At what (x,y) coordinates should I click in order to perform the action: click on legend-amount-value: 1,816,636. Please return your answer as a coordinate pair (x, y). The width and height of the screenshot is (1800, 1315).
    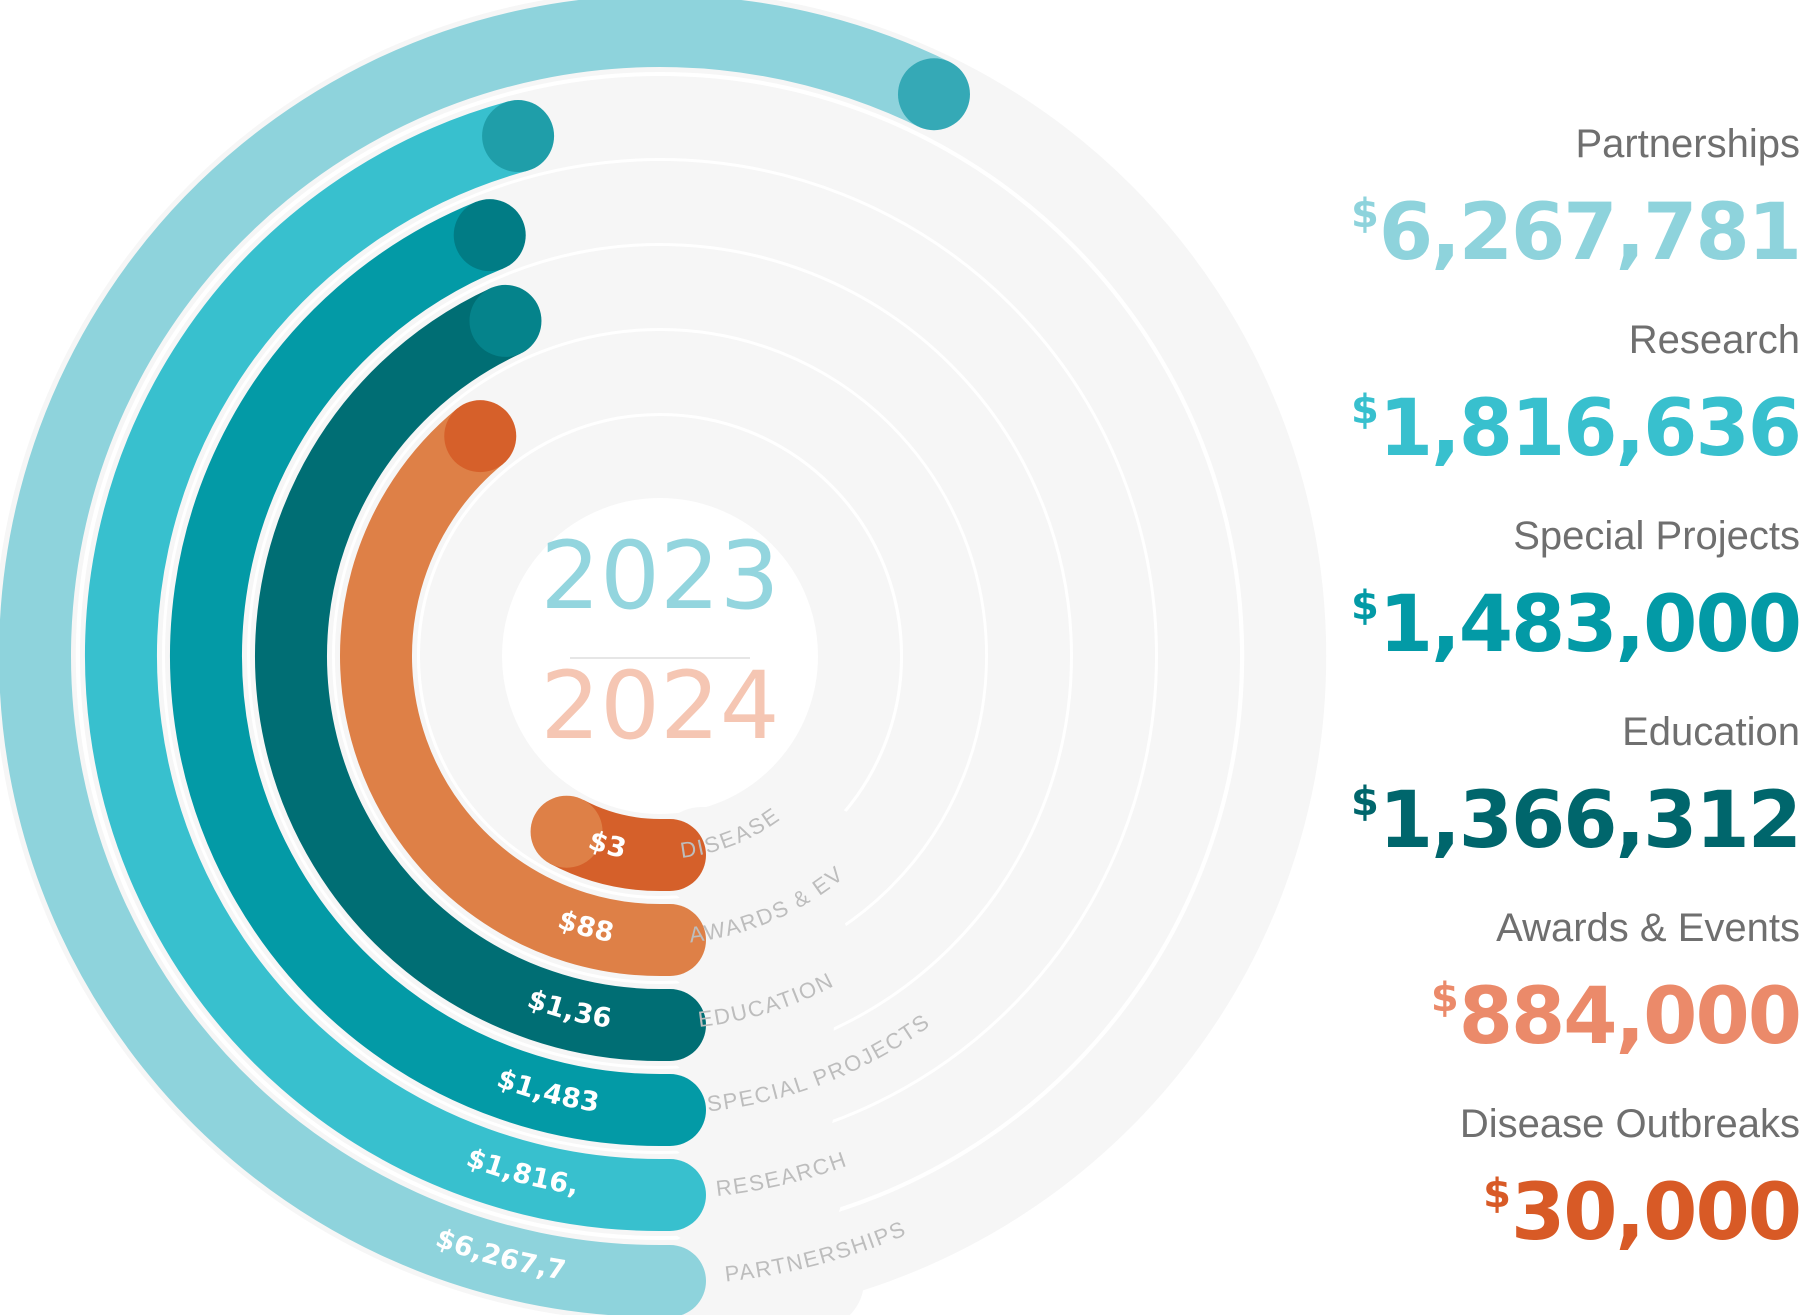
    Looking at the image, I should click on (1589, 429).